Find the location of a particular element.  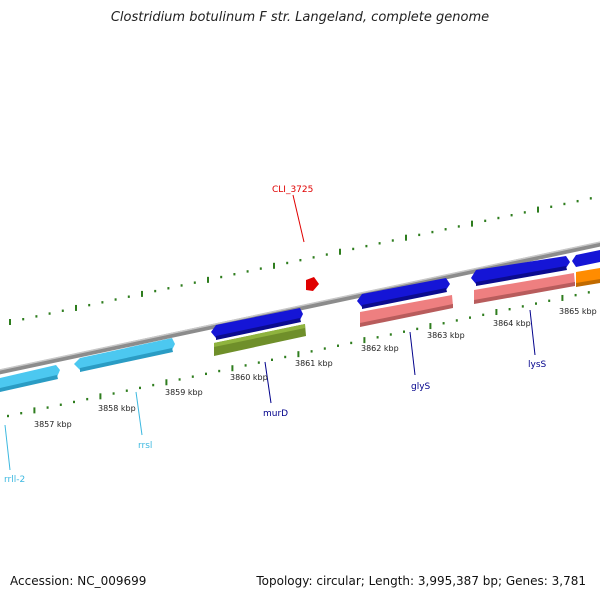

kbp-label: 3865 kbp is located at coordinates (578, 311).